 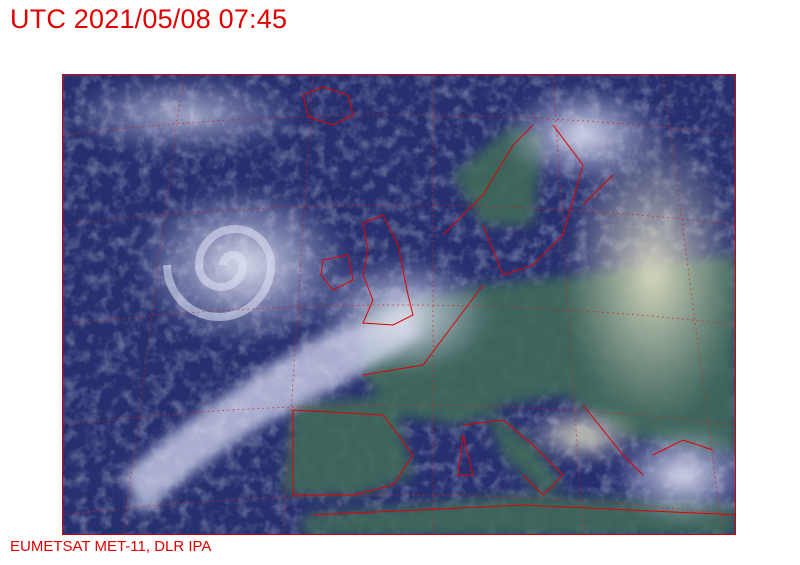 I want to click on image-credit: EUMETSAT MET-11, DLR IPA, so click(x=111, y=546).